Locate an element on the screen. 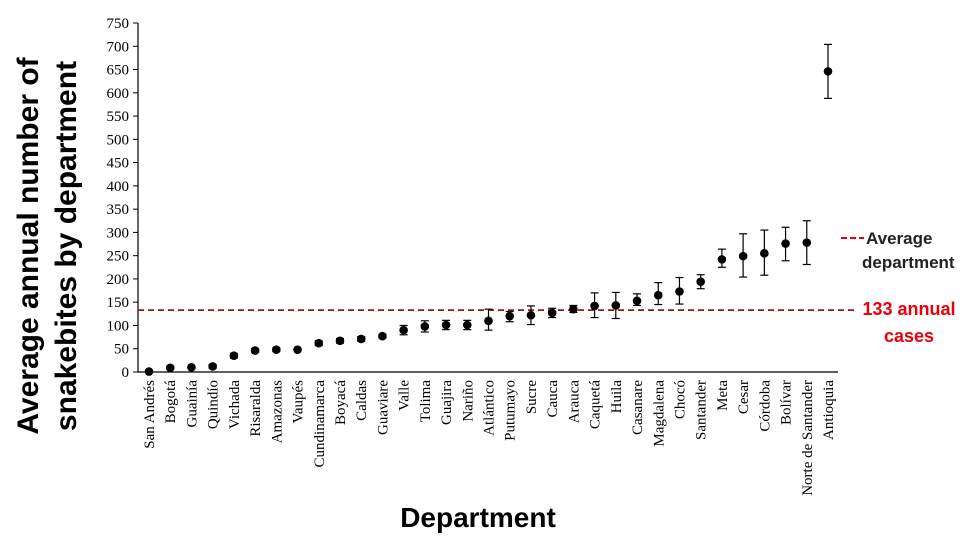  x-tick-label: Guaviare is located at coordinates (383, 407).